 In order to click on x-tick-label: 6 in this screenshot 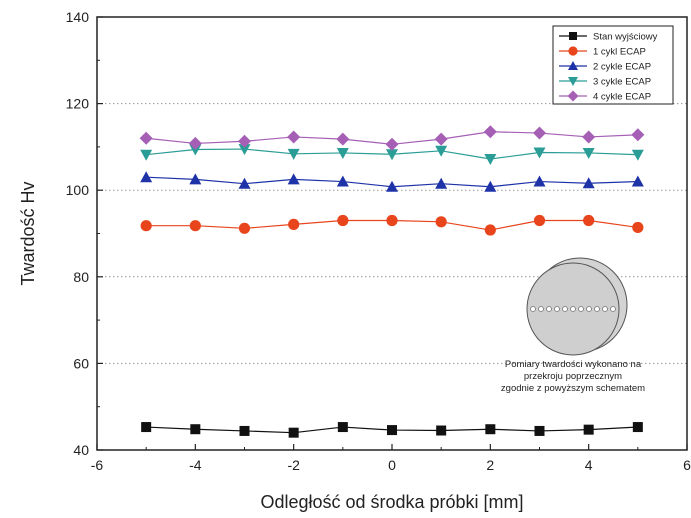, I will do `click(687, 465)`.